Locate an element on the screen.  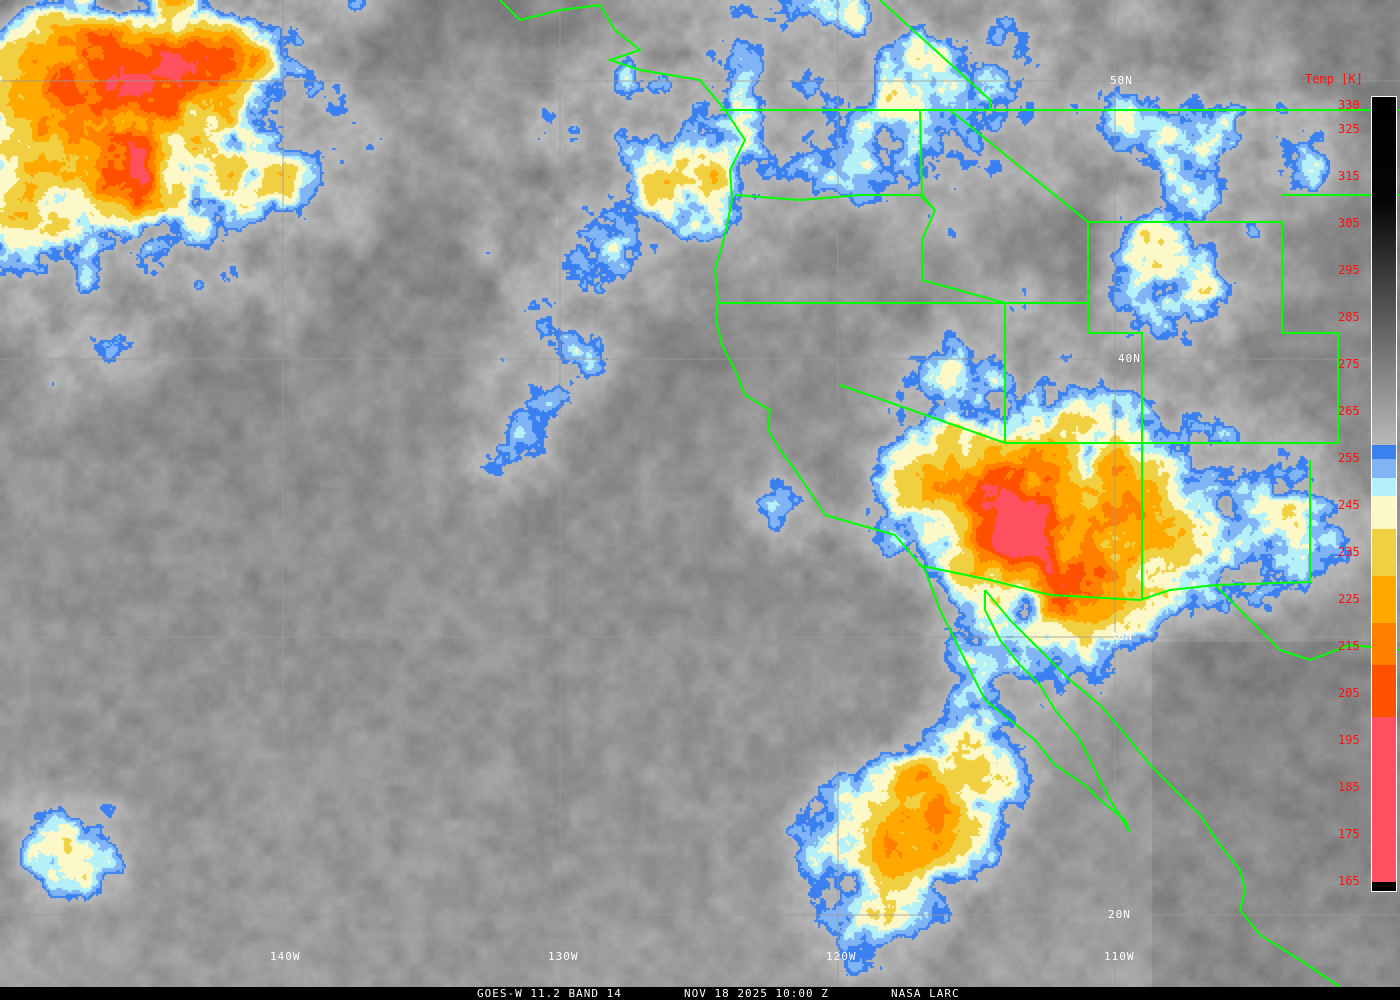
colorbar-tick-label: 215 is located at coordinates (1349, 645).